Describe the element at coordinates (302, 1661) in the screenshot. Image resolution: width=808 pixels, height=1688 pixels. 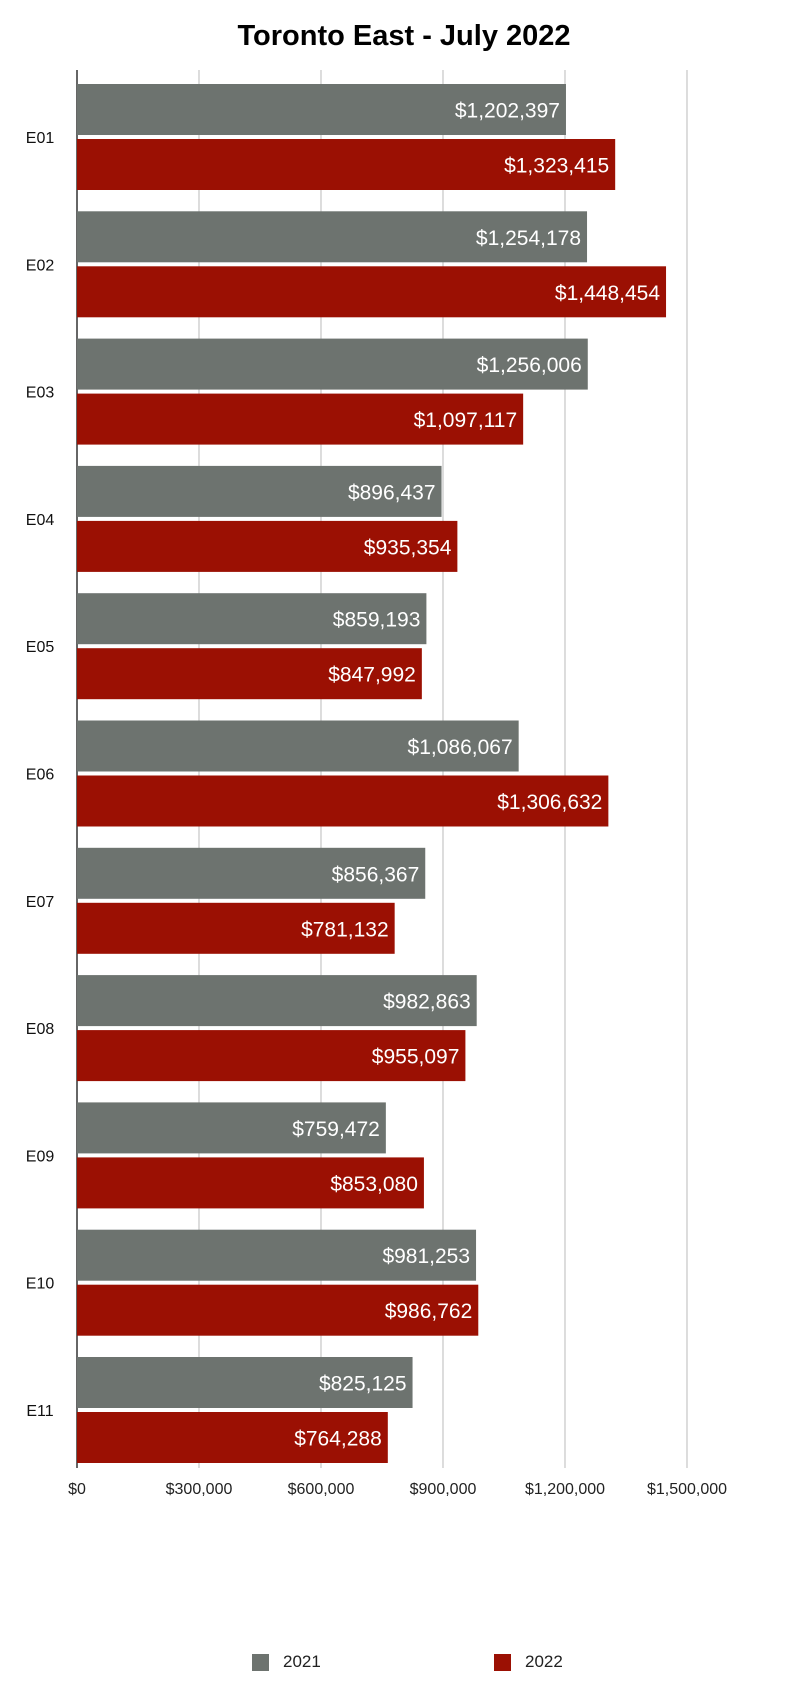
I see `legend-label-2021: 2021` at that location.